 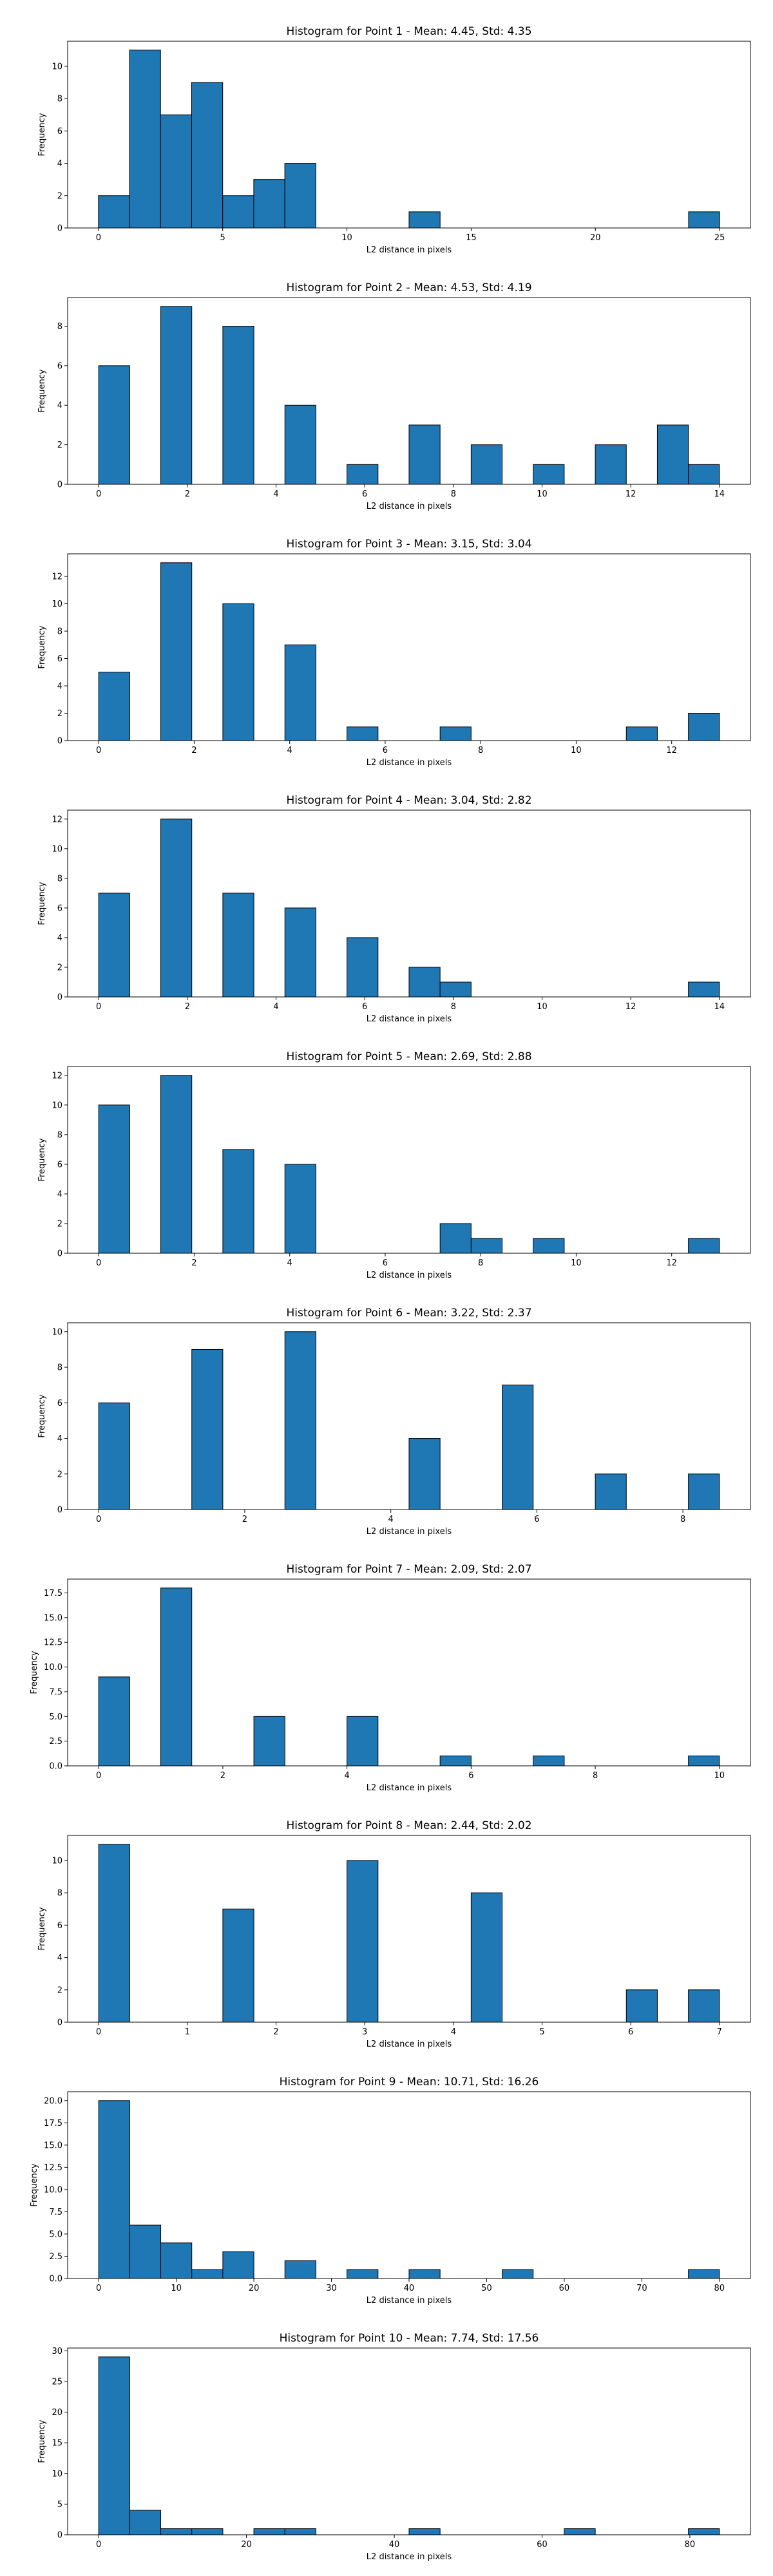 What do you see at coordinates (59, 968) in the screenshot?
I see `y-tick-label: 2` at bounding box center [59, 968].